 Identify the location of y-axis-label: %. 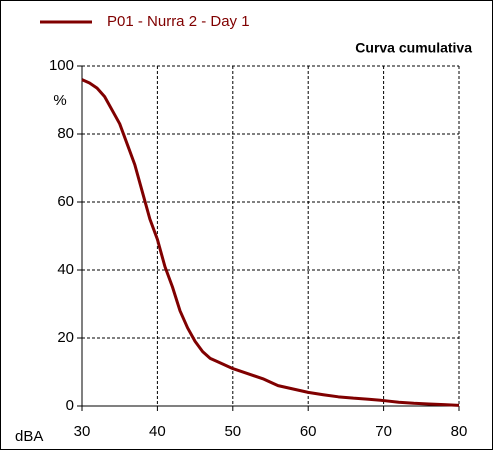
(59, 100).